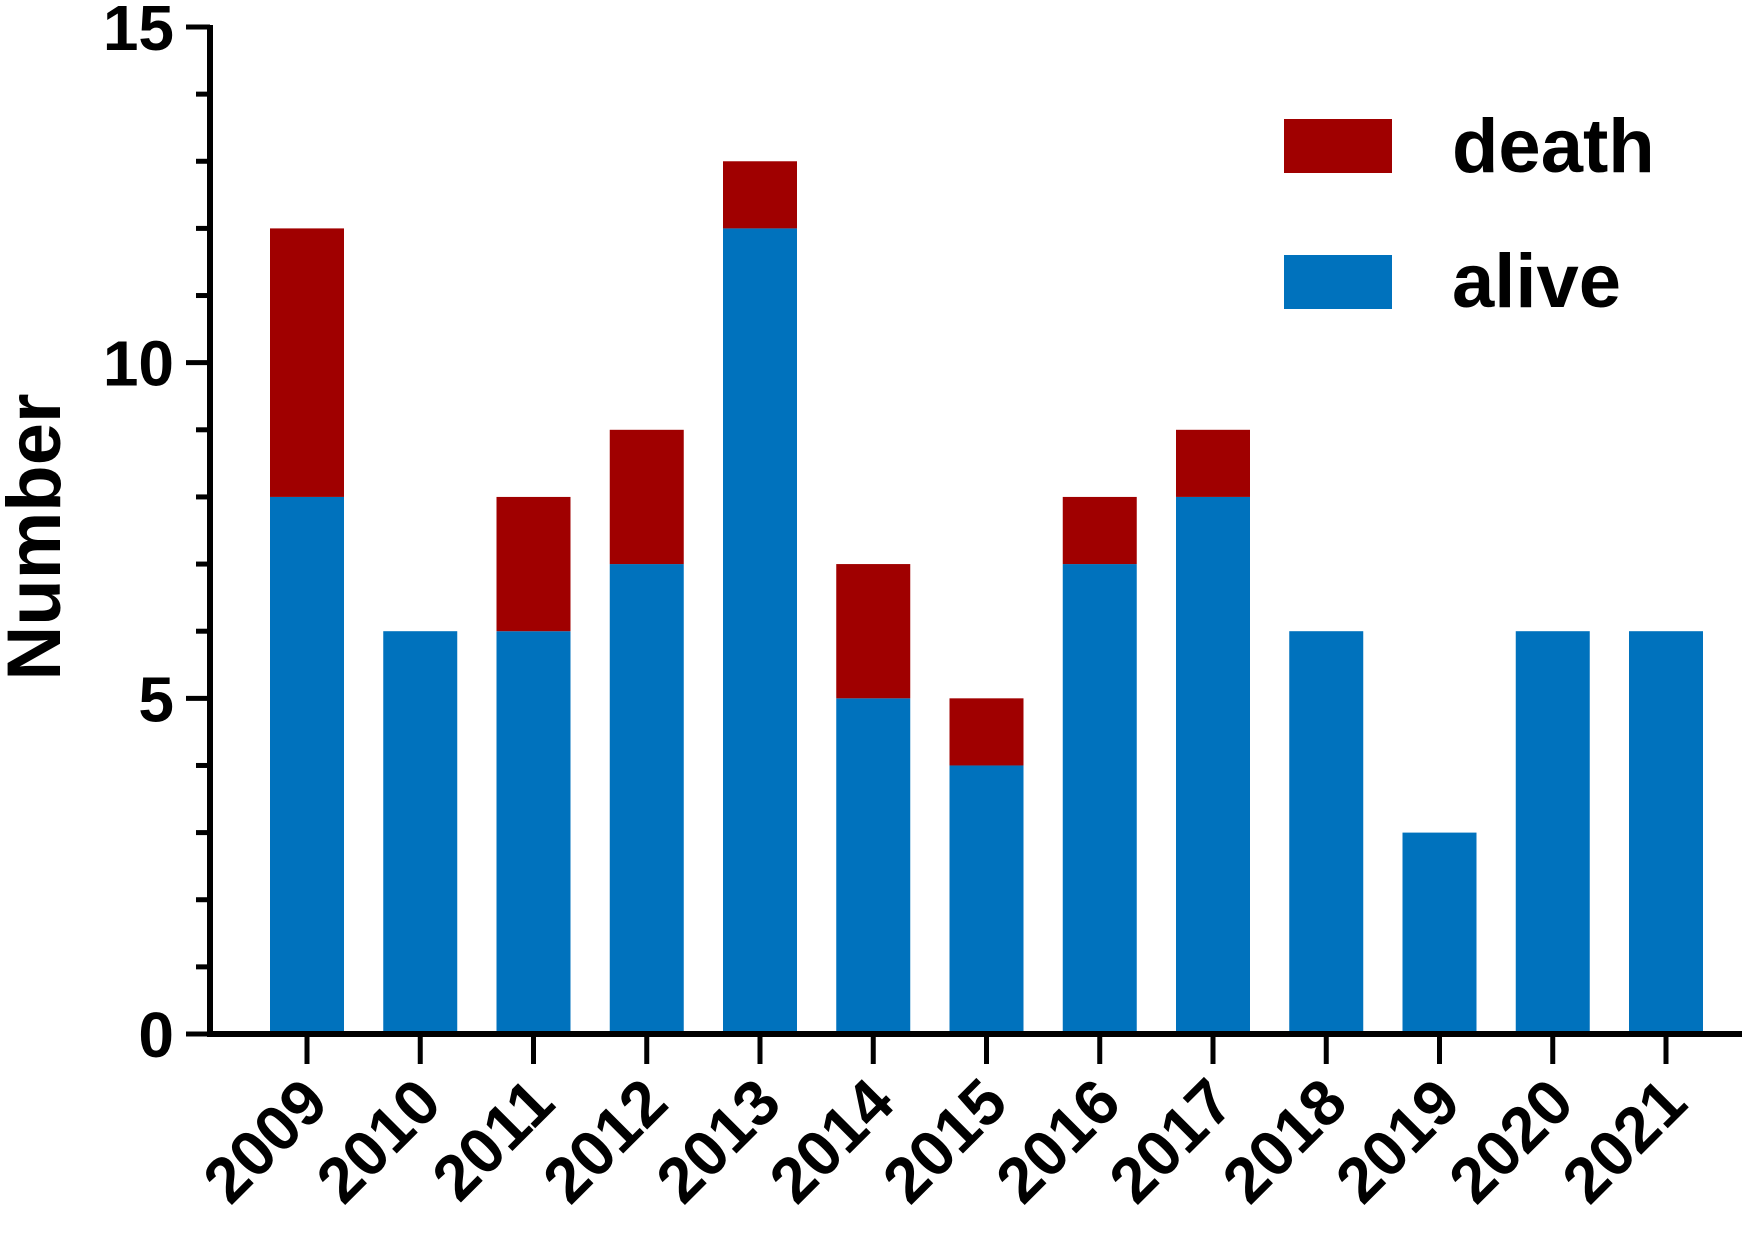  What do you see at coordinates (1338, 282) in the screenshot?
I see `legend-swatch-alive` at bounding box center [1338, 282].